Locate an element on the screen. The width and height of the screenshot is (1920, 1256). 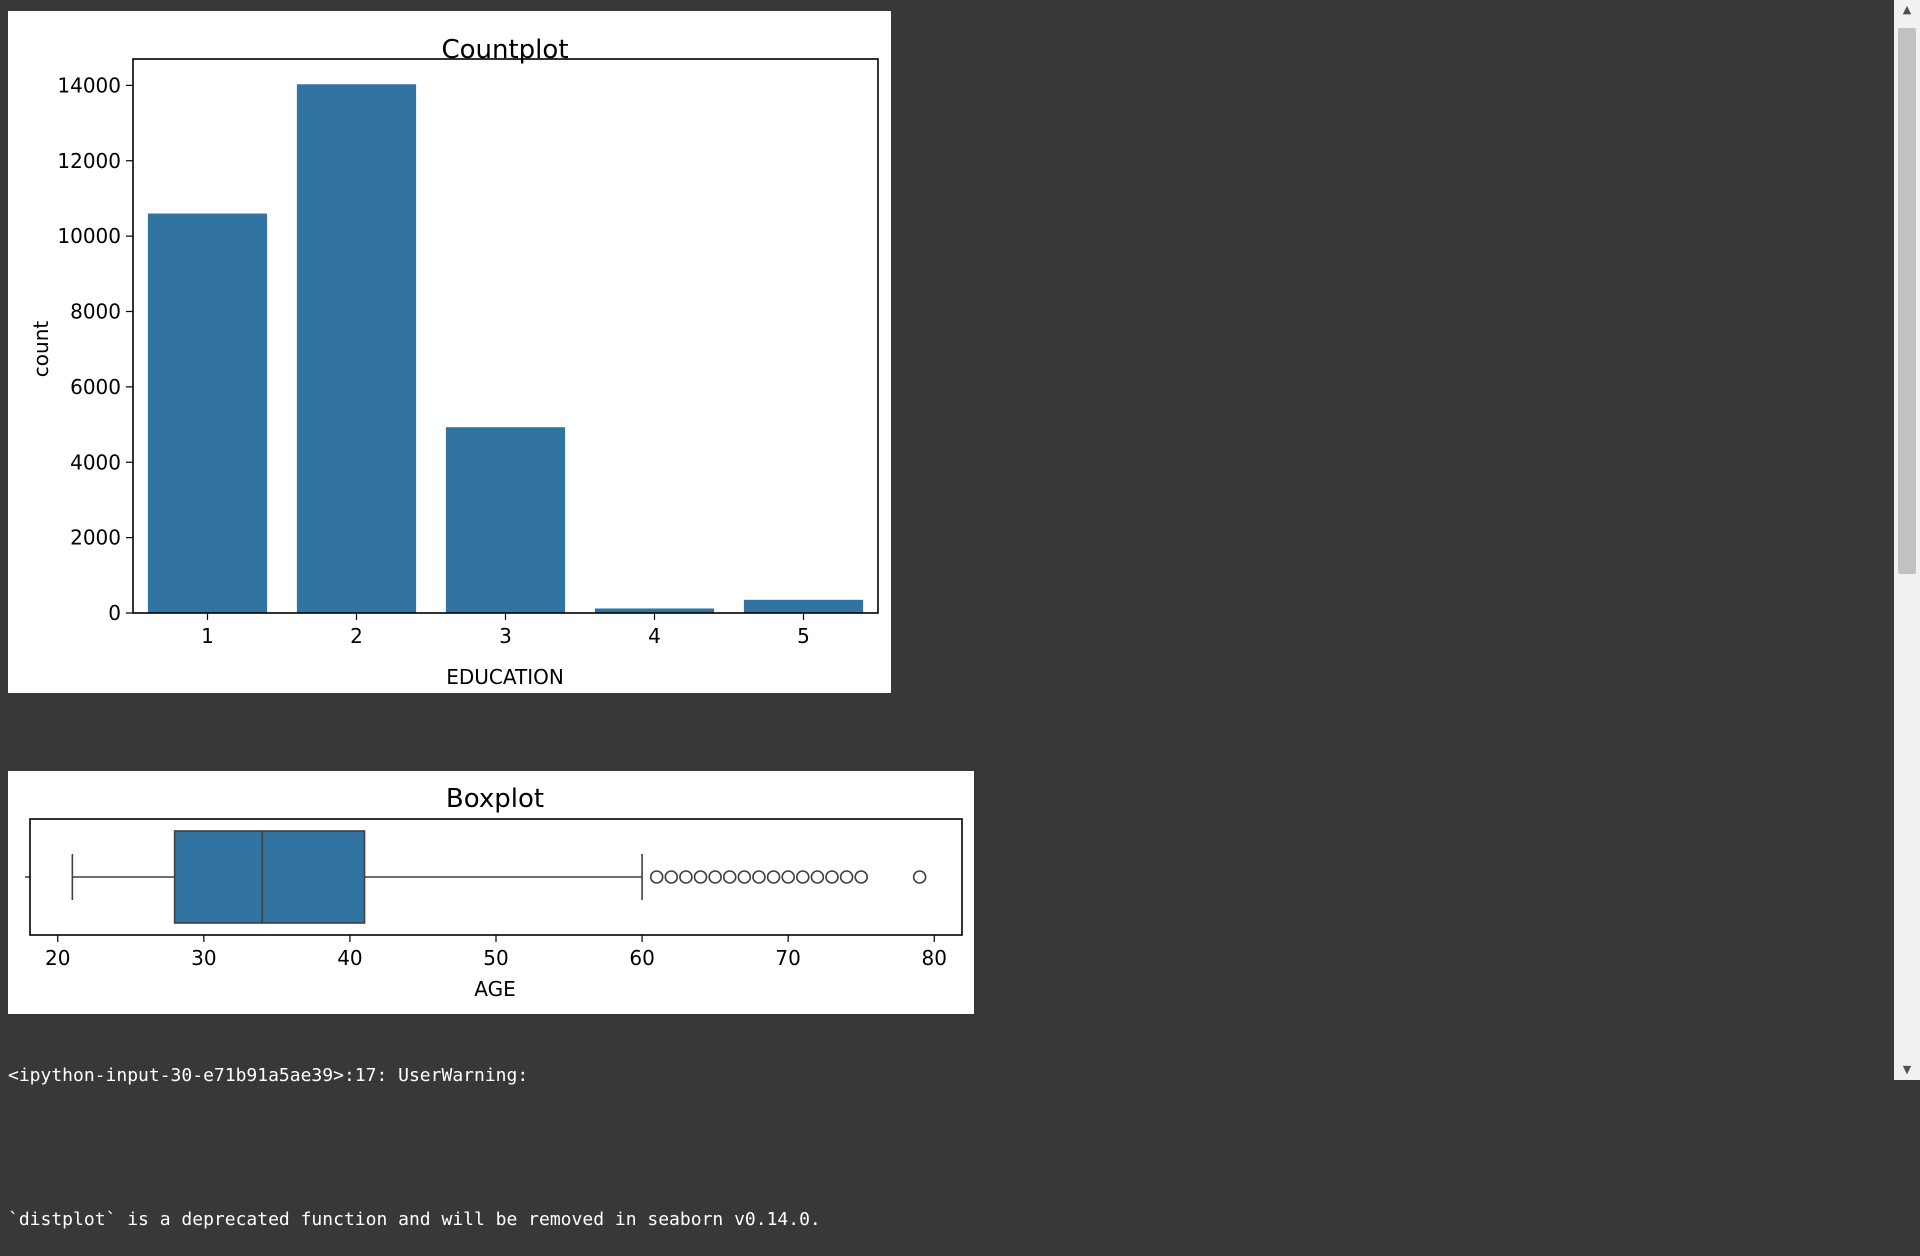
countplot-xtick-label: 4 is located at coordinates (654, 636).